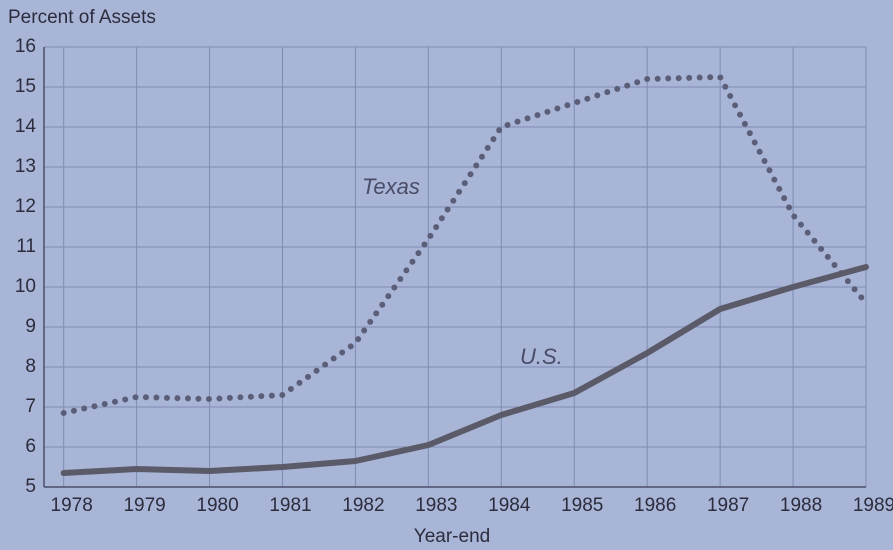  What do you see at coordinates (217, 505) in the screenshot?
I see `x-tick-label: 1980` at bounding box center [217, 505].